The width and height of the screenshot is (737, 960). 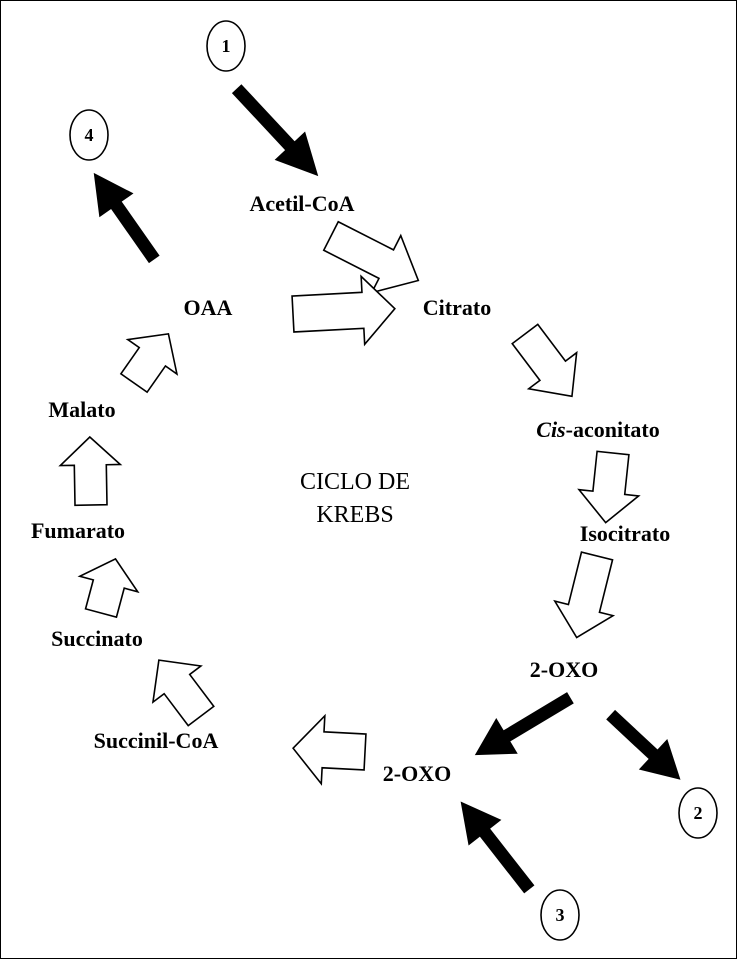 I want to click on marker-1: 1, so click(x=226, y=46).